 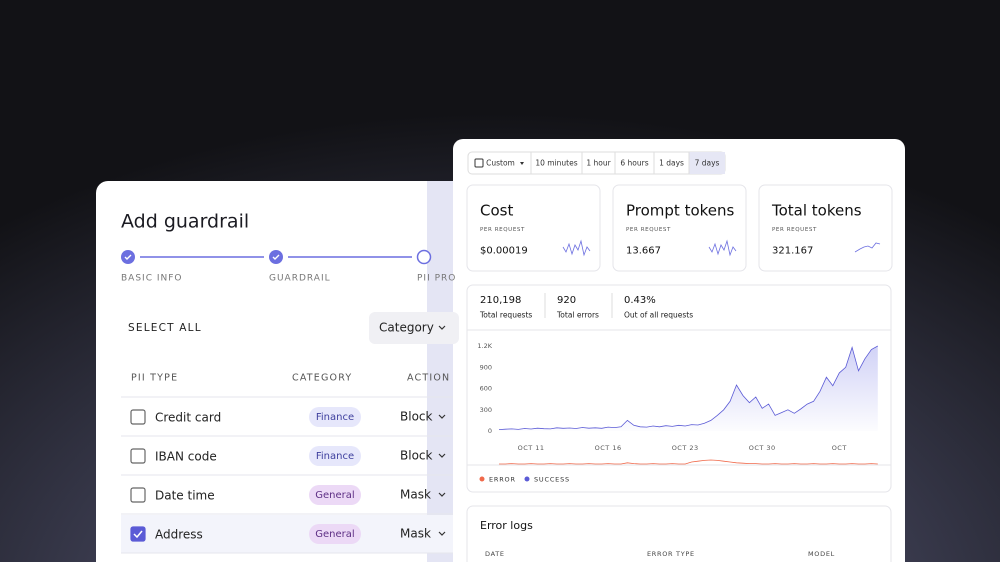 I want to click on stat-value: 210,198, so click(x=500, y=300).